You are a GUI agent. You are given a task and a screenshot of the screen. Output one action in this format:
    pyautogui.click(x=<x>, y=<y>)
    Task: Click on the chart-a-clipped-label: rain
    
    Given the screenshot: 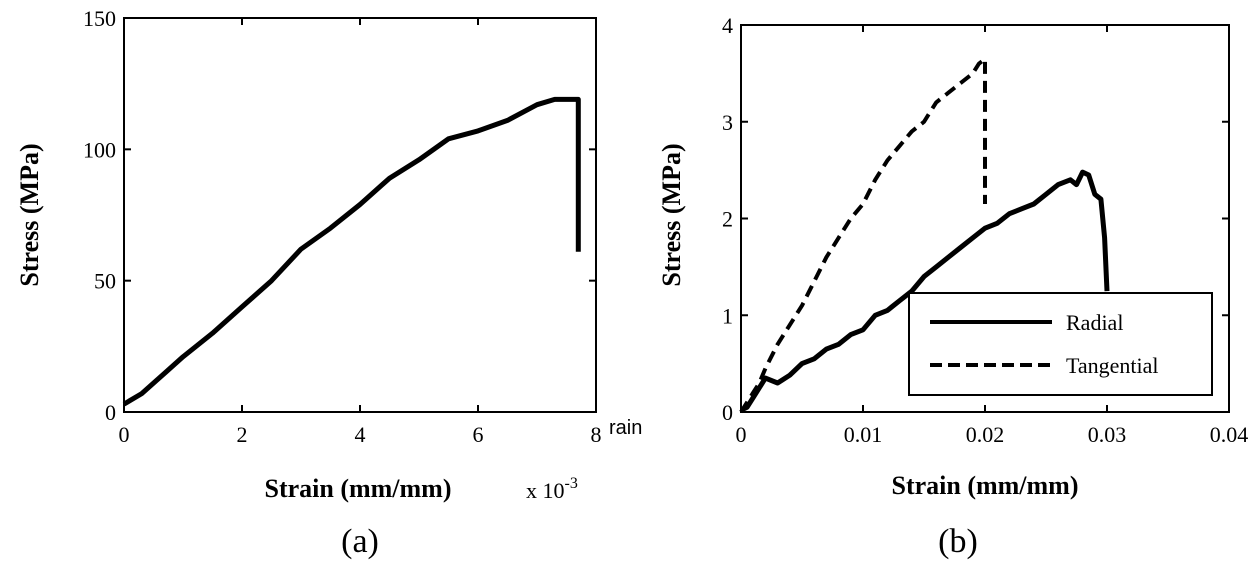 What is the action you would take?
    pyautogui.click(x=625, y=428)
    